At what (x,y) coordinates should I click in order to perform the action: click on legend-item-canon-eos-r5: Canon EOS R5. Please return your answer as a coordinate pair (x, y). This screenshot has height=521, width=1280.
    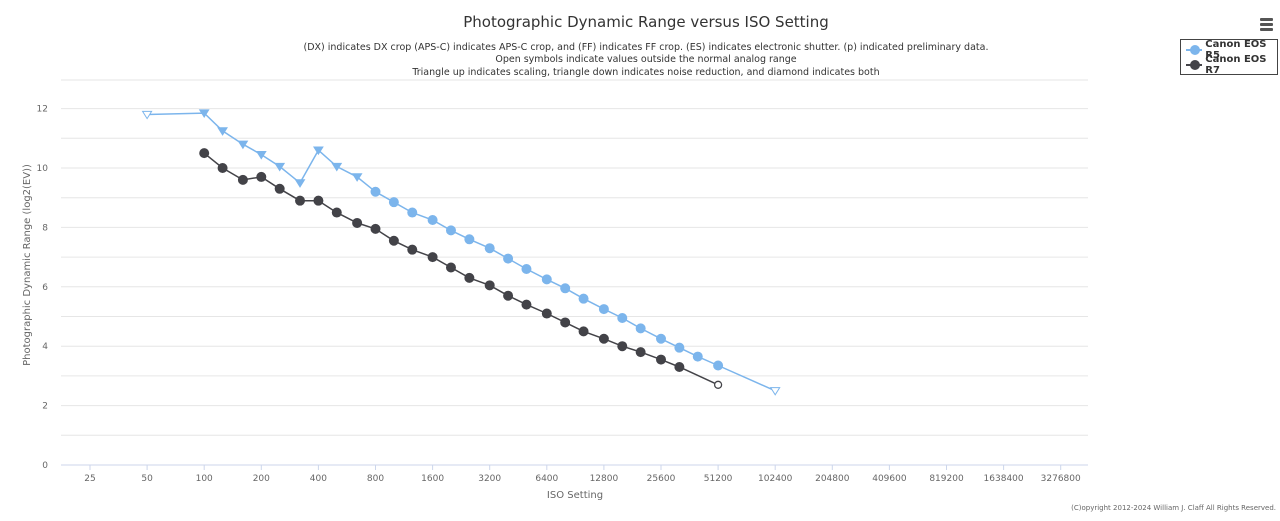
    Looking at the image, I should click on (1229, 50).